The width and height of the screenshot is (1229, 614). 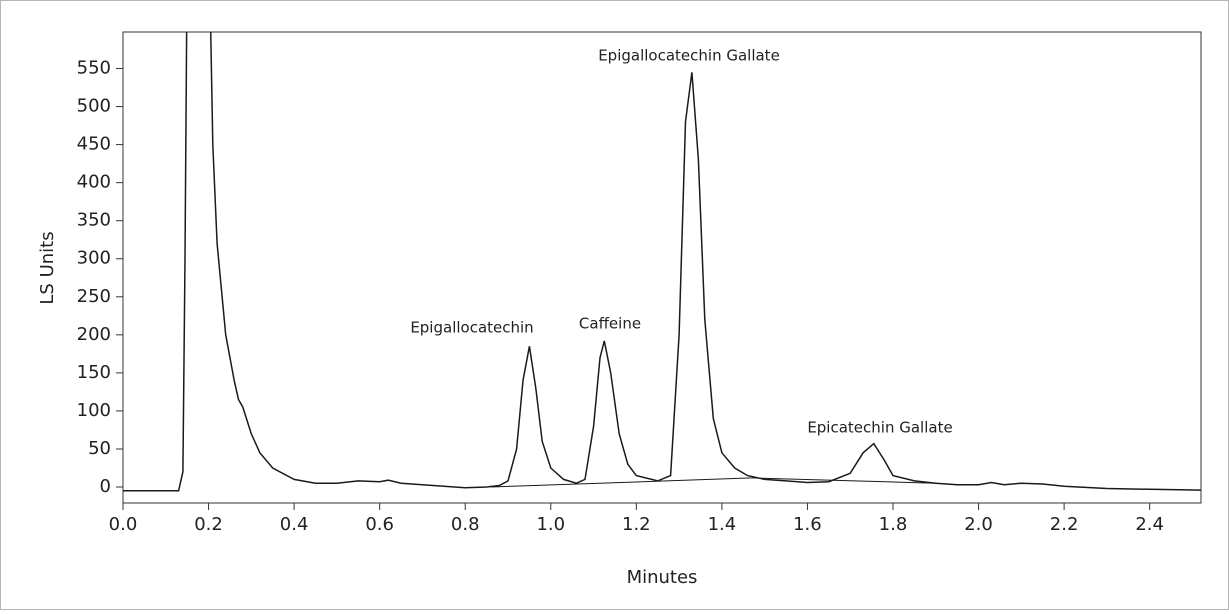 I want to click on x-tick-label: 1.4, so click(x=722, y=524).